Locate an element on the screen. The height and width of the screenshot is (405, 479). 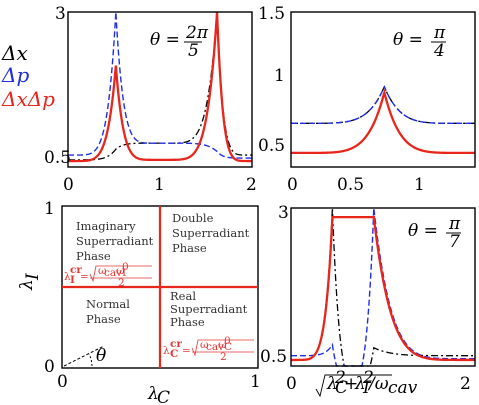
angle-label: θ is located at coordinates (101, 356).